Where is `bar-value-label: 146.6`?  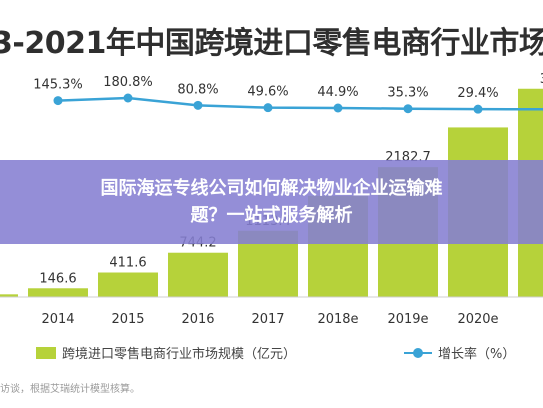 bar-value-label: 146.6 is located at coordinates (57, 278).